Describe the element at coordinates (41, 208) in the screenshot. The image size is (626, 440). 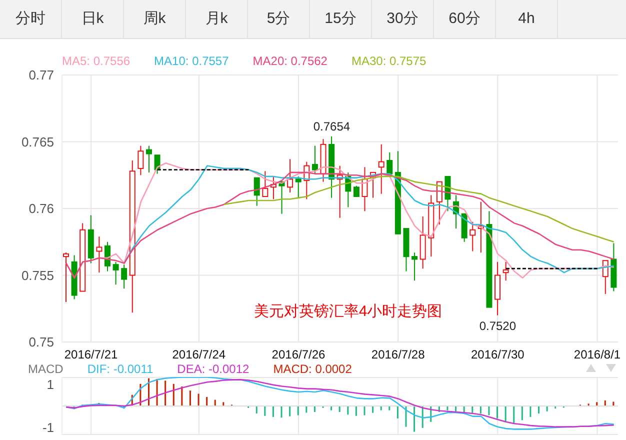
I see `y-tick-label: 0.76` at that location.